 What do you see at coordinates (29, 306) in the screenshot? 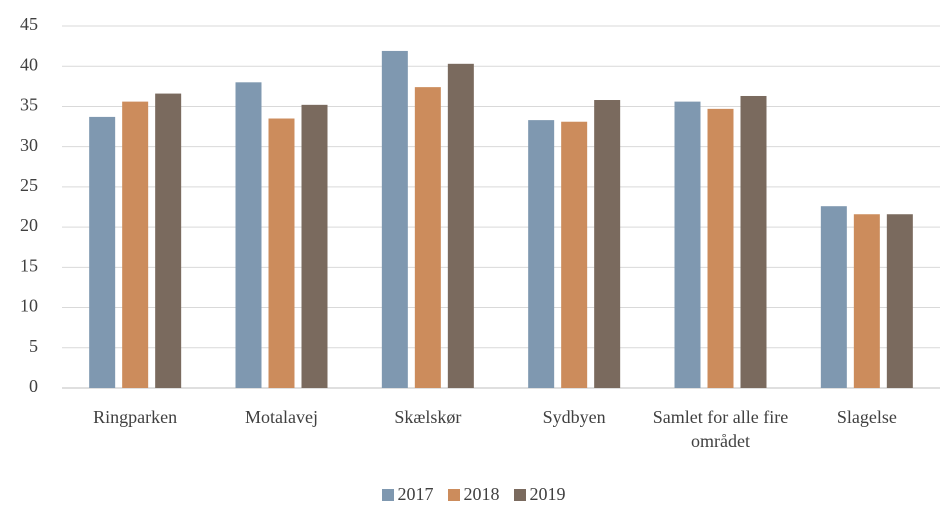
I see `y-tick-label: 10` at bounding box center [29, 306].